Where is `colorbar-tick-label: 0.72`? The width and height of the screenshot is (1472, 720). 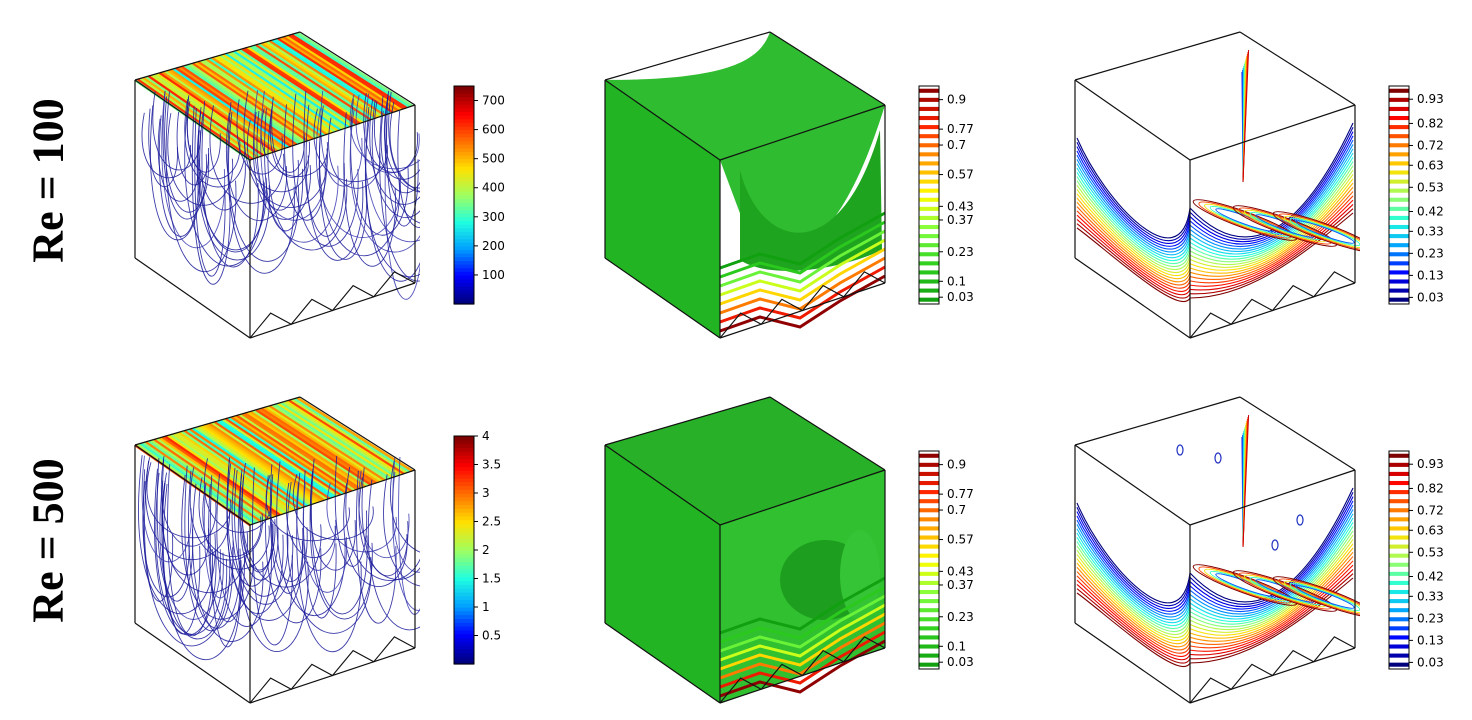 colorbar-tick-label: 0.72 is located at coordinates (1430, 510).